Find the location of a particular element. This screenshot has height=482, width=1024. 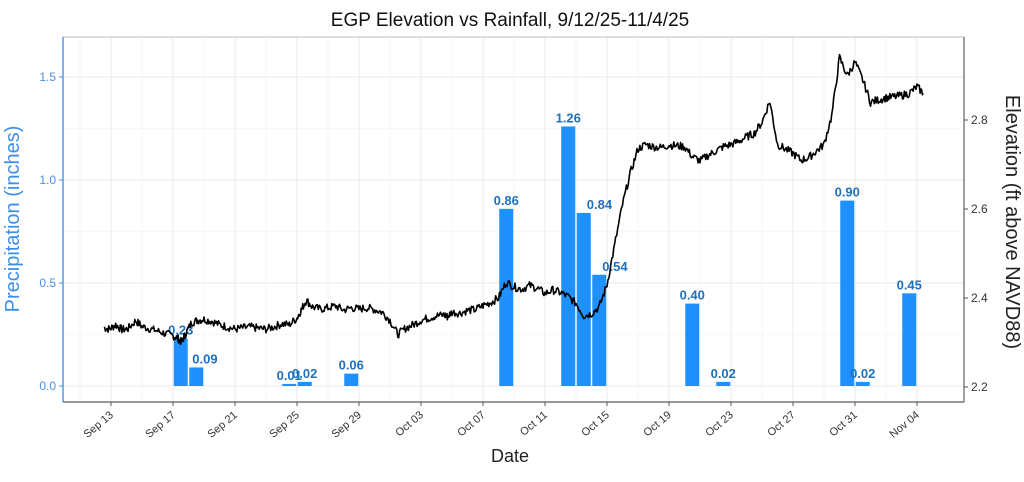

x-tick-label: Oct 11 is located at coordinates (534, 424).